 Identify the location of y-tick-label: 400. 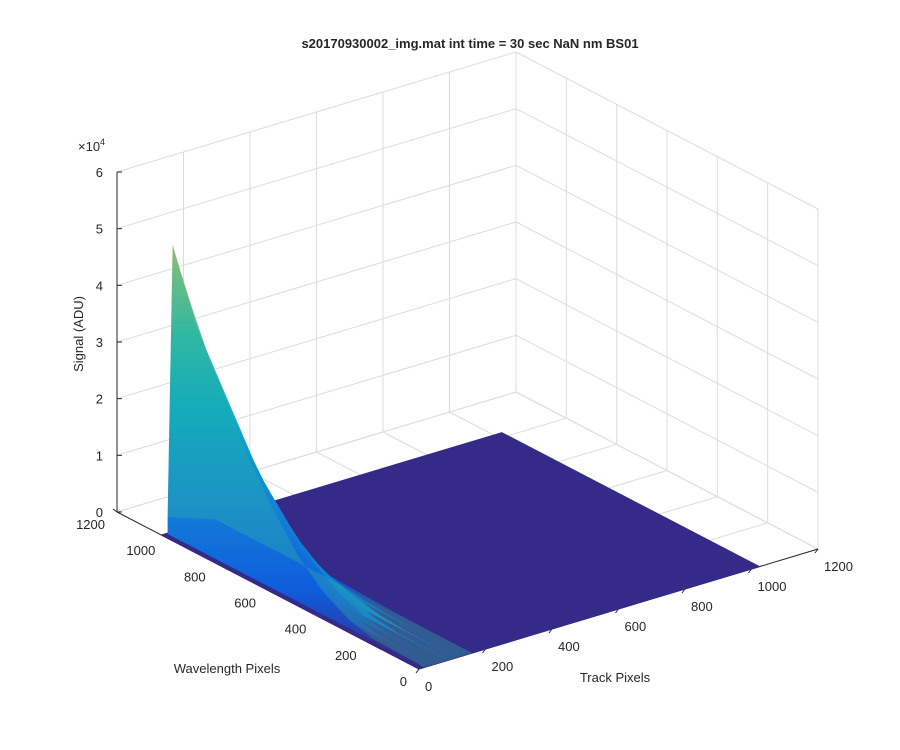
(296, 629).